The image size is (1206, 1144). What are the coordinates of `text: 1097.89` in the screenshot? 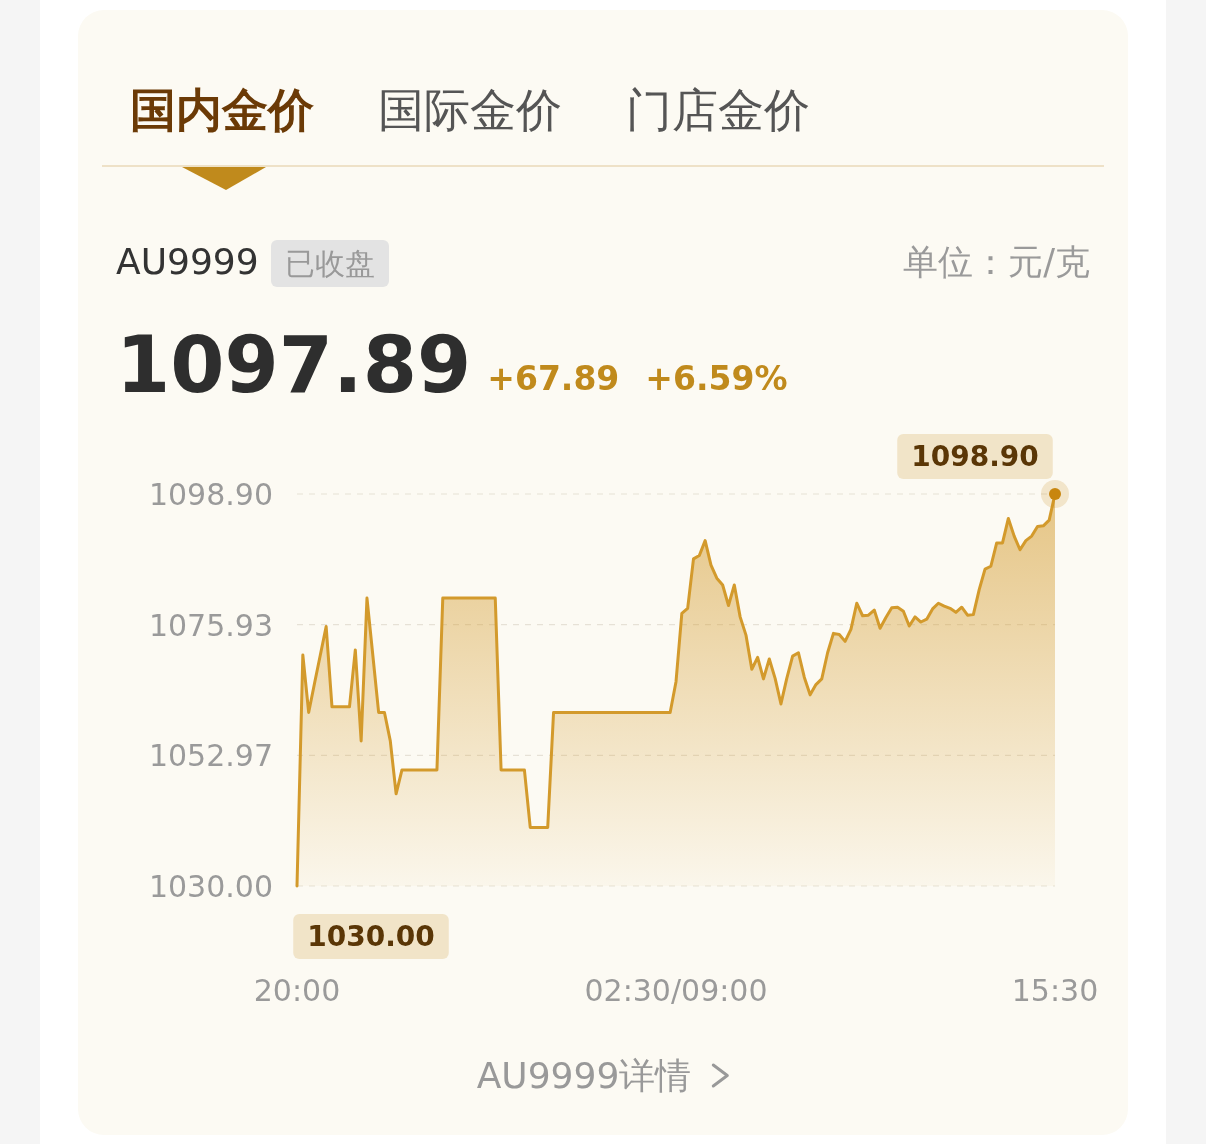 It's located at (294, 365).